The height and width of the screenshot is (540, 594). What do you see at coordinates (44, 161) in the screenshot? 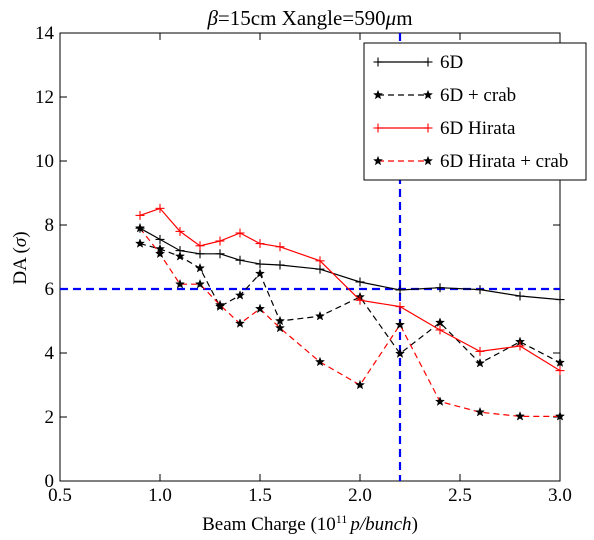
I see `y-tick-label: 10` at bounding box center [44, 161].